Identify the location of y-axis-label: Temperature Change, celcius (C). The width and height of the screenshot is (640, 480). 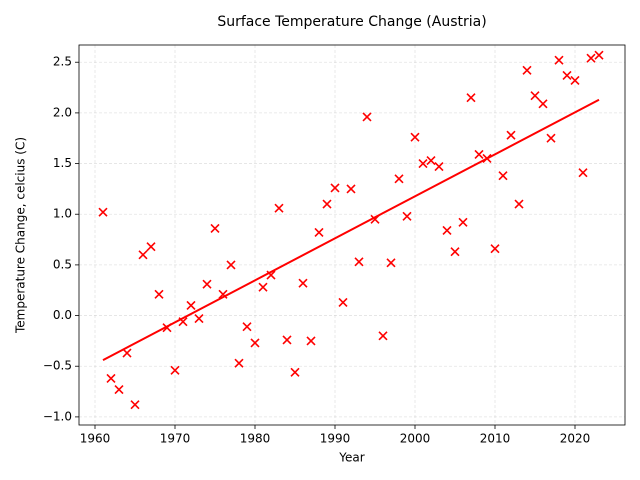
(21, 235).